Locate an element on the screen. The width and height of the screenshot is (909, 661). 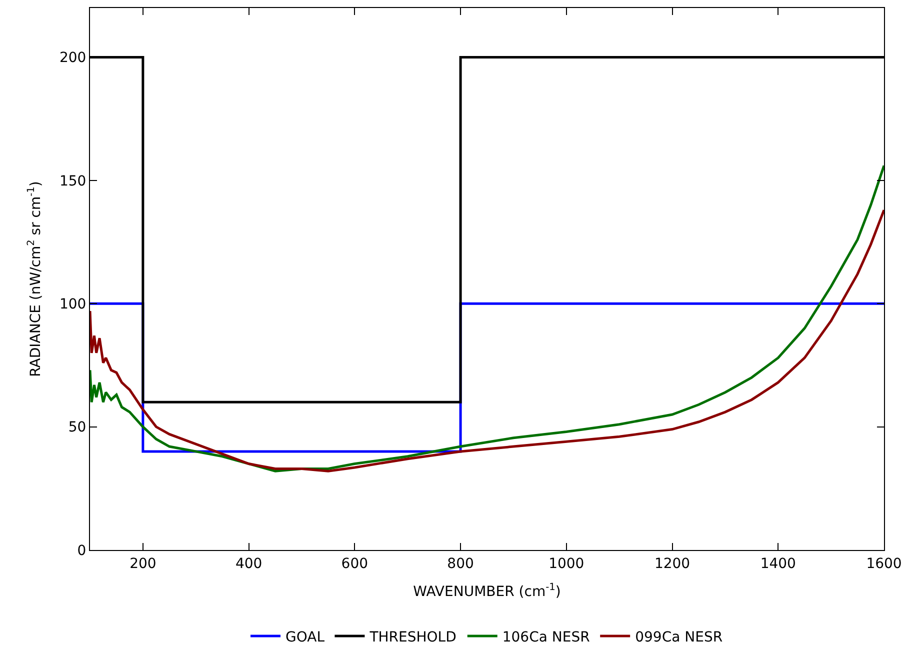
x-tick-label: 1400 is located at coordinates (778, 564).